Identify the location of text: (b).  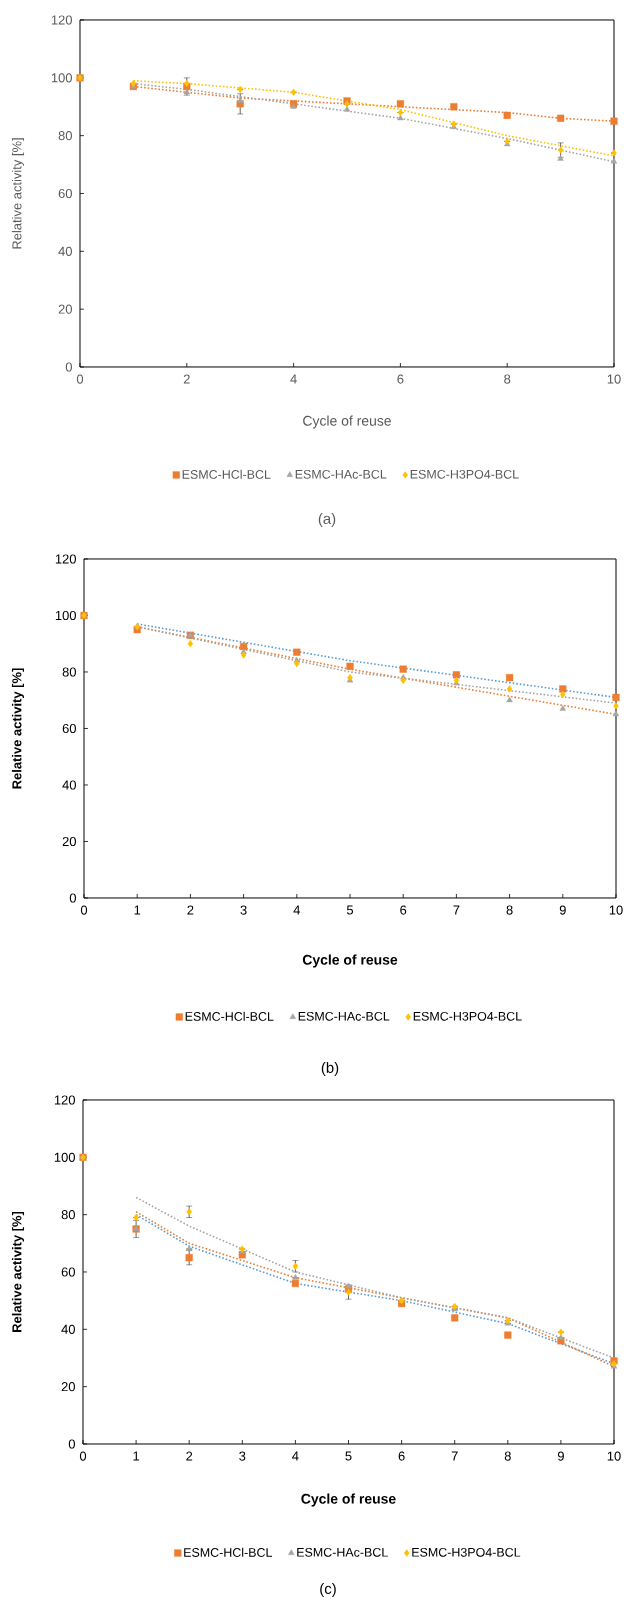
(330, 1069).